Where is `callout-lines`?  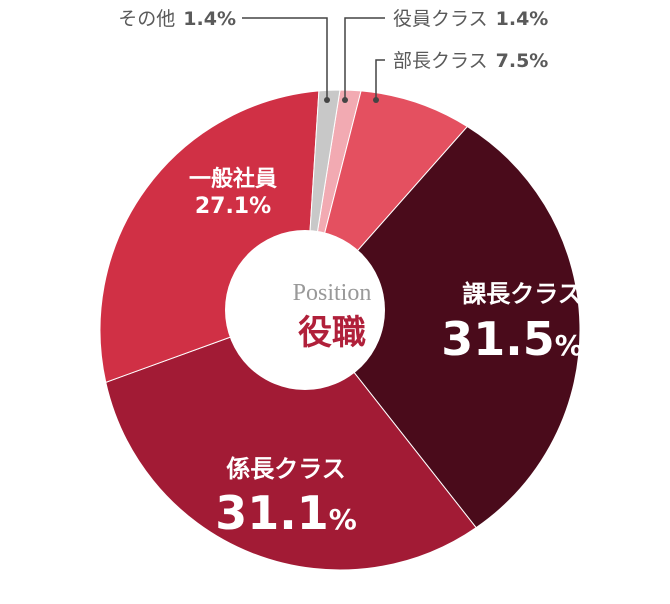 callout-lines is located at coordinates (313, 58).